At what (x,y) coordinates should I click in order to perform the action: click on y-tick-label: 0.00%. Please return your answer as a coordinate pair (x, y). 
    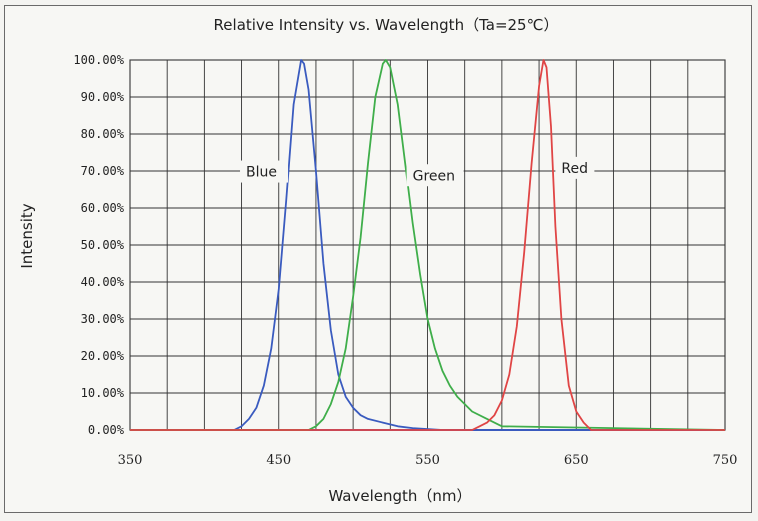
    Looking at the image, I should click on (106, 430).